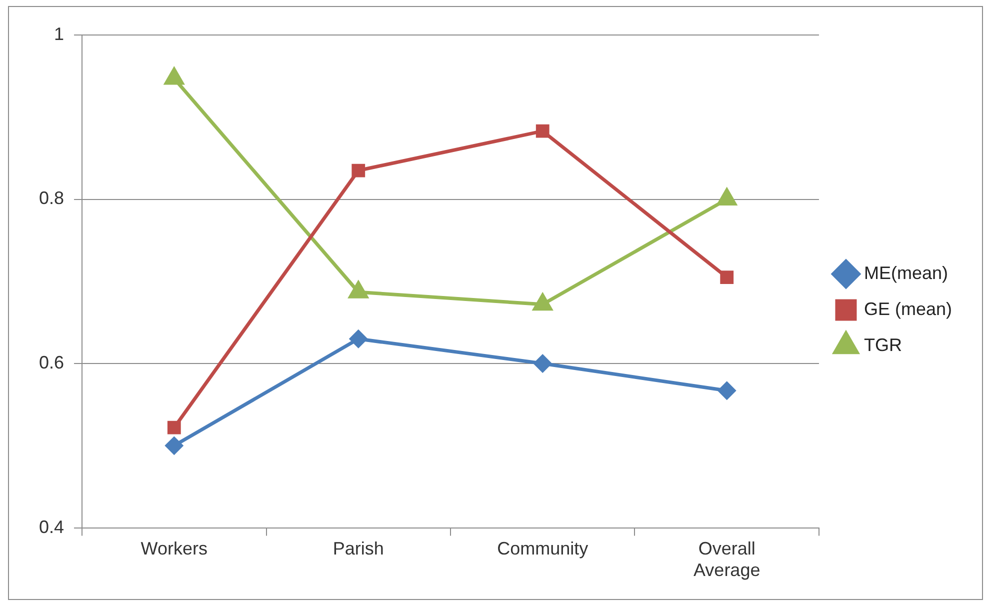 The width and height of the screenshot is (989, 602). I want to click on y-tick-label: 0.8, so click(51, 198).